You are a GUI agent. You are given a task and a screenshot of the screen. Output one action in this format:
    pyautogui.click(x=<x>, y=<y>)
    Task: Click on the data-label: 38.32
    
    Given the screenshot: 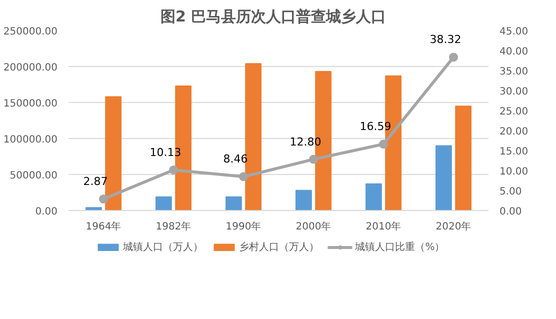 What is the action you would take?
    pyautogui.click(x=446, y=39)
    